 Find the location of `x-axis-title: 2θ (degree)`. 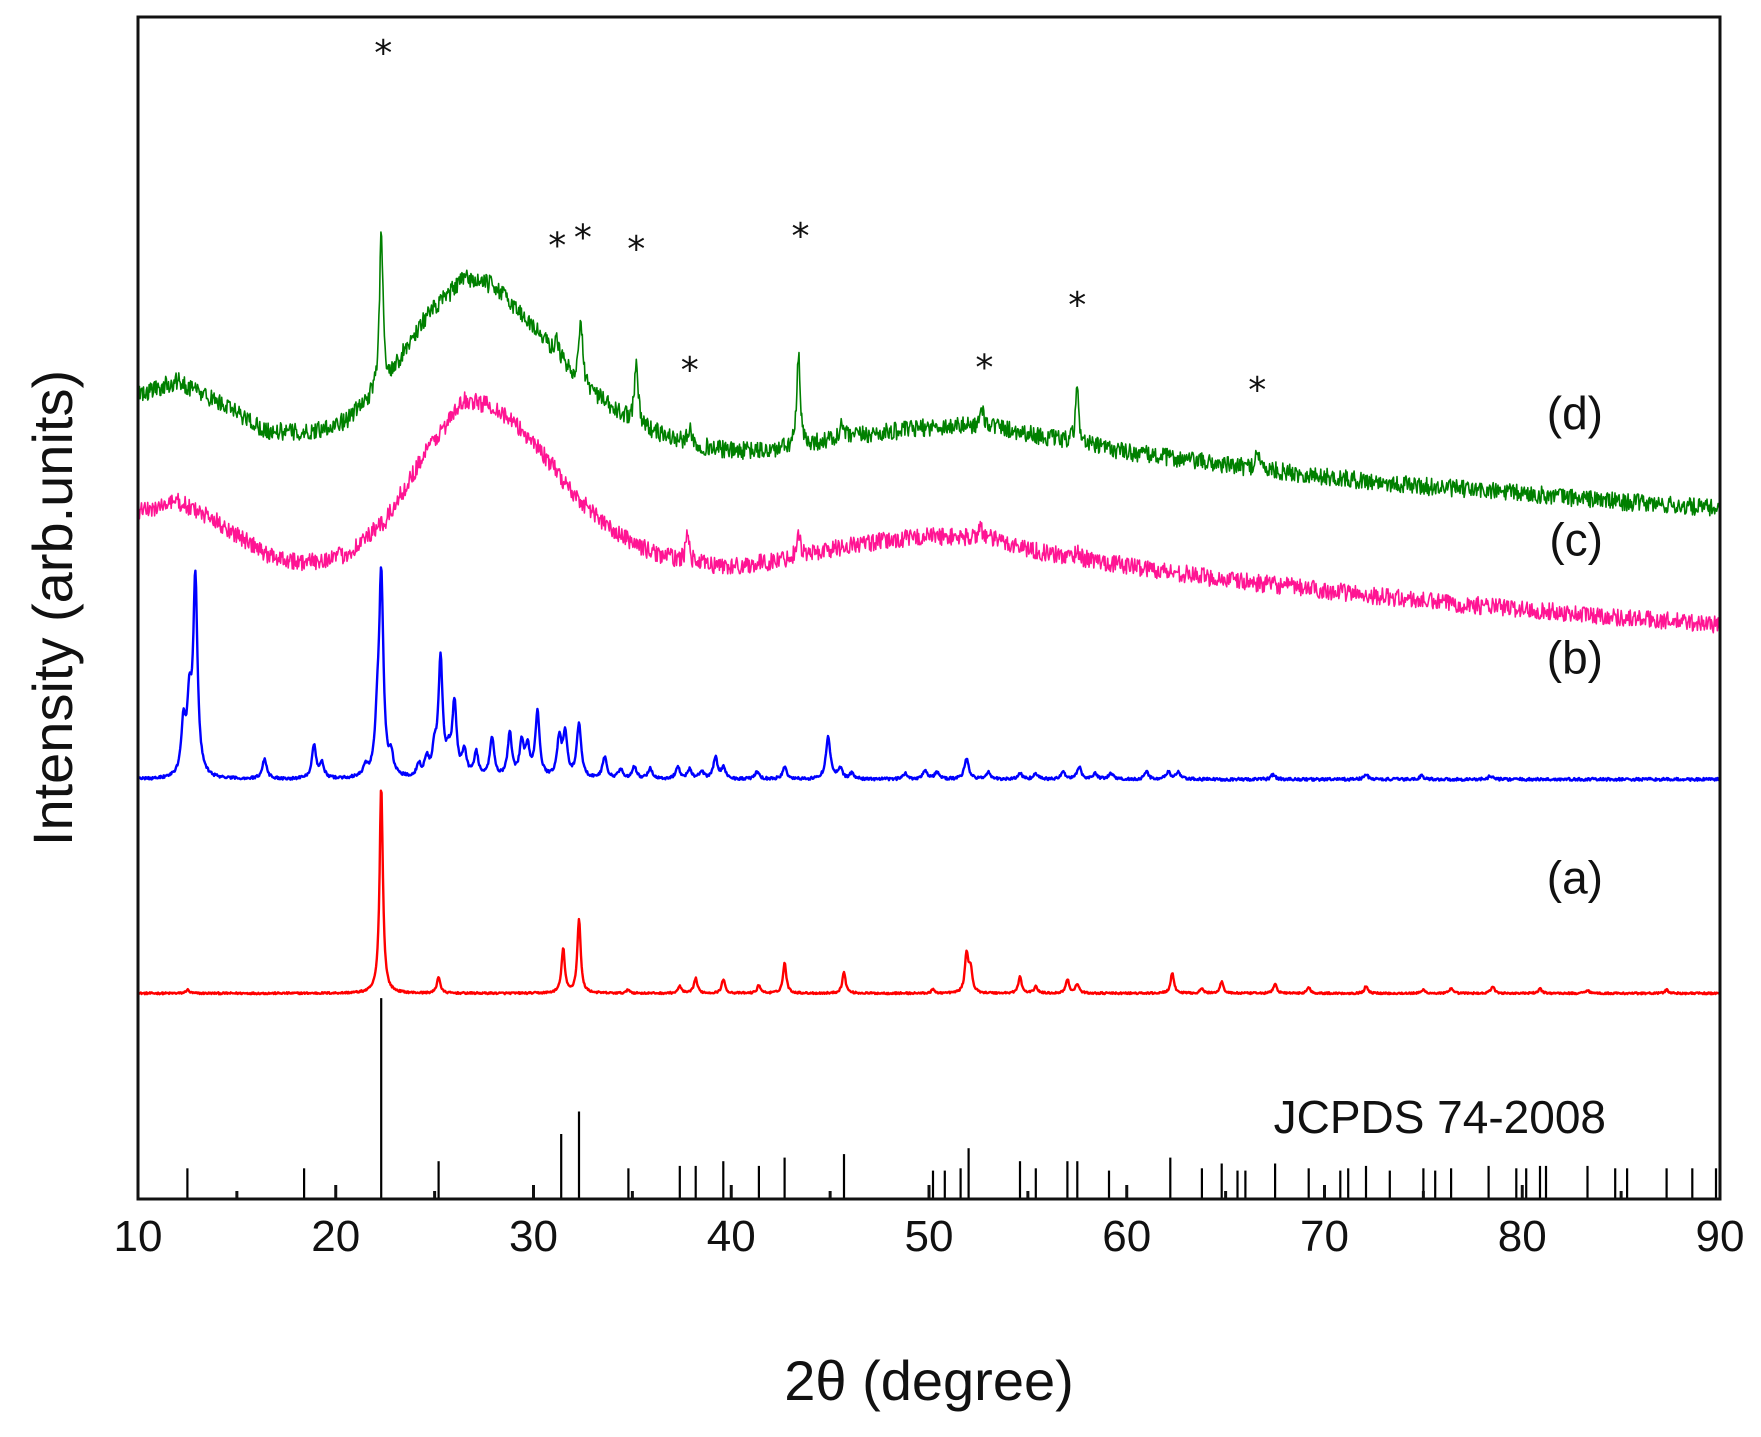

x-axis-title: 2θ (degree) is located at coordinates (929, 1380).